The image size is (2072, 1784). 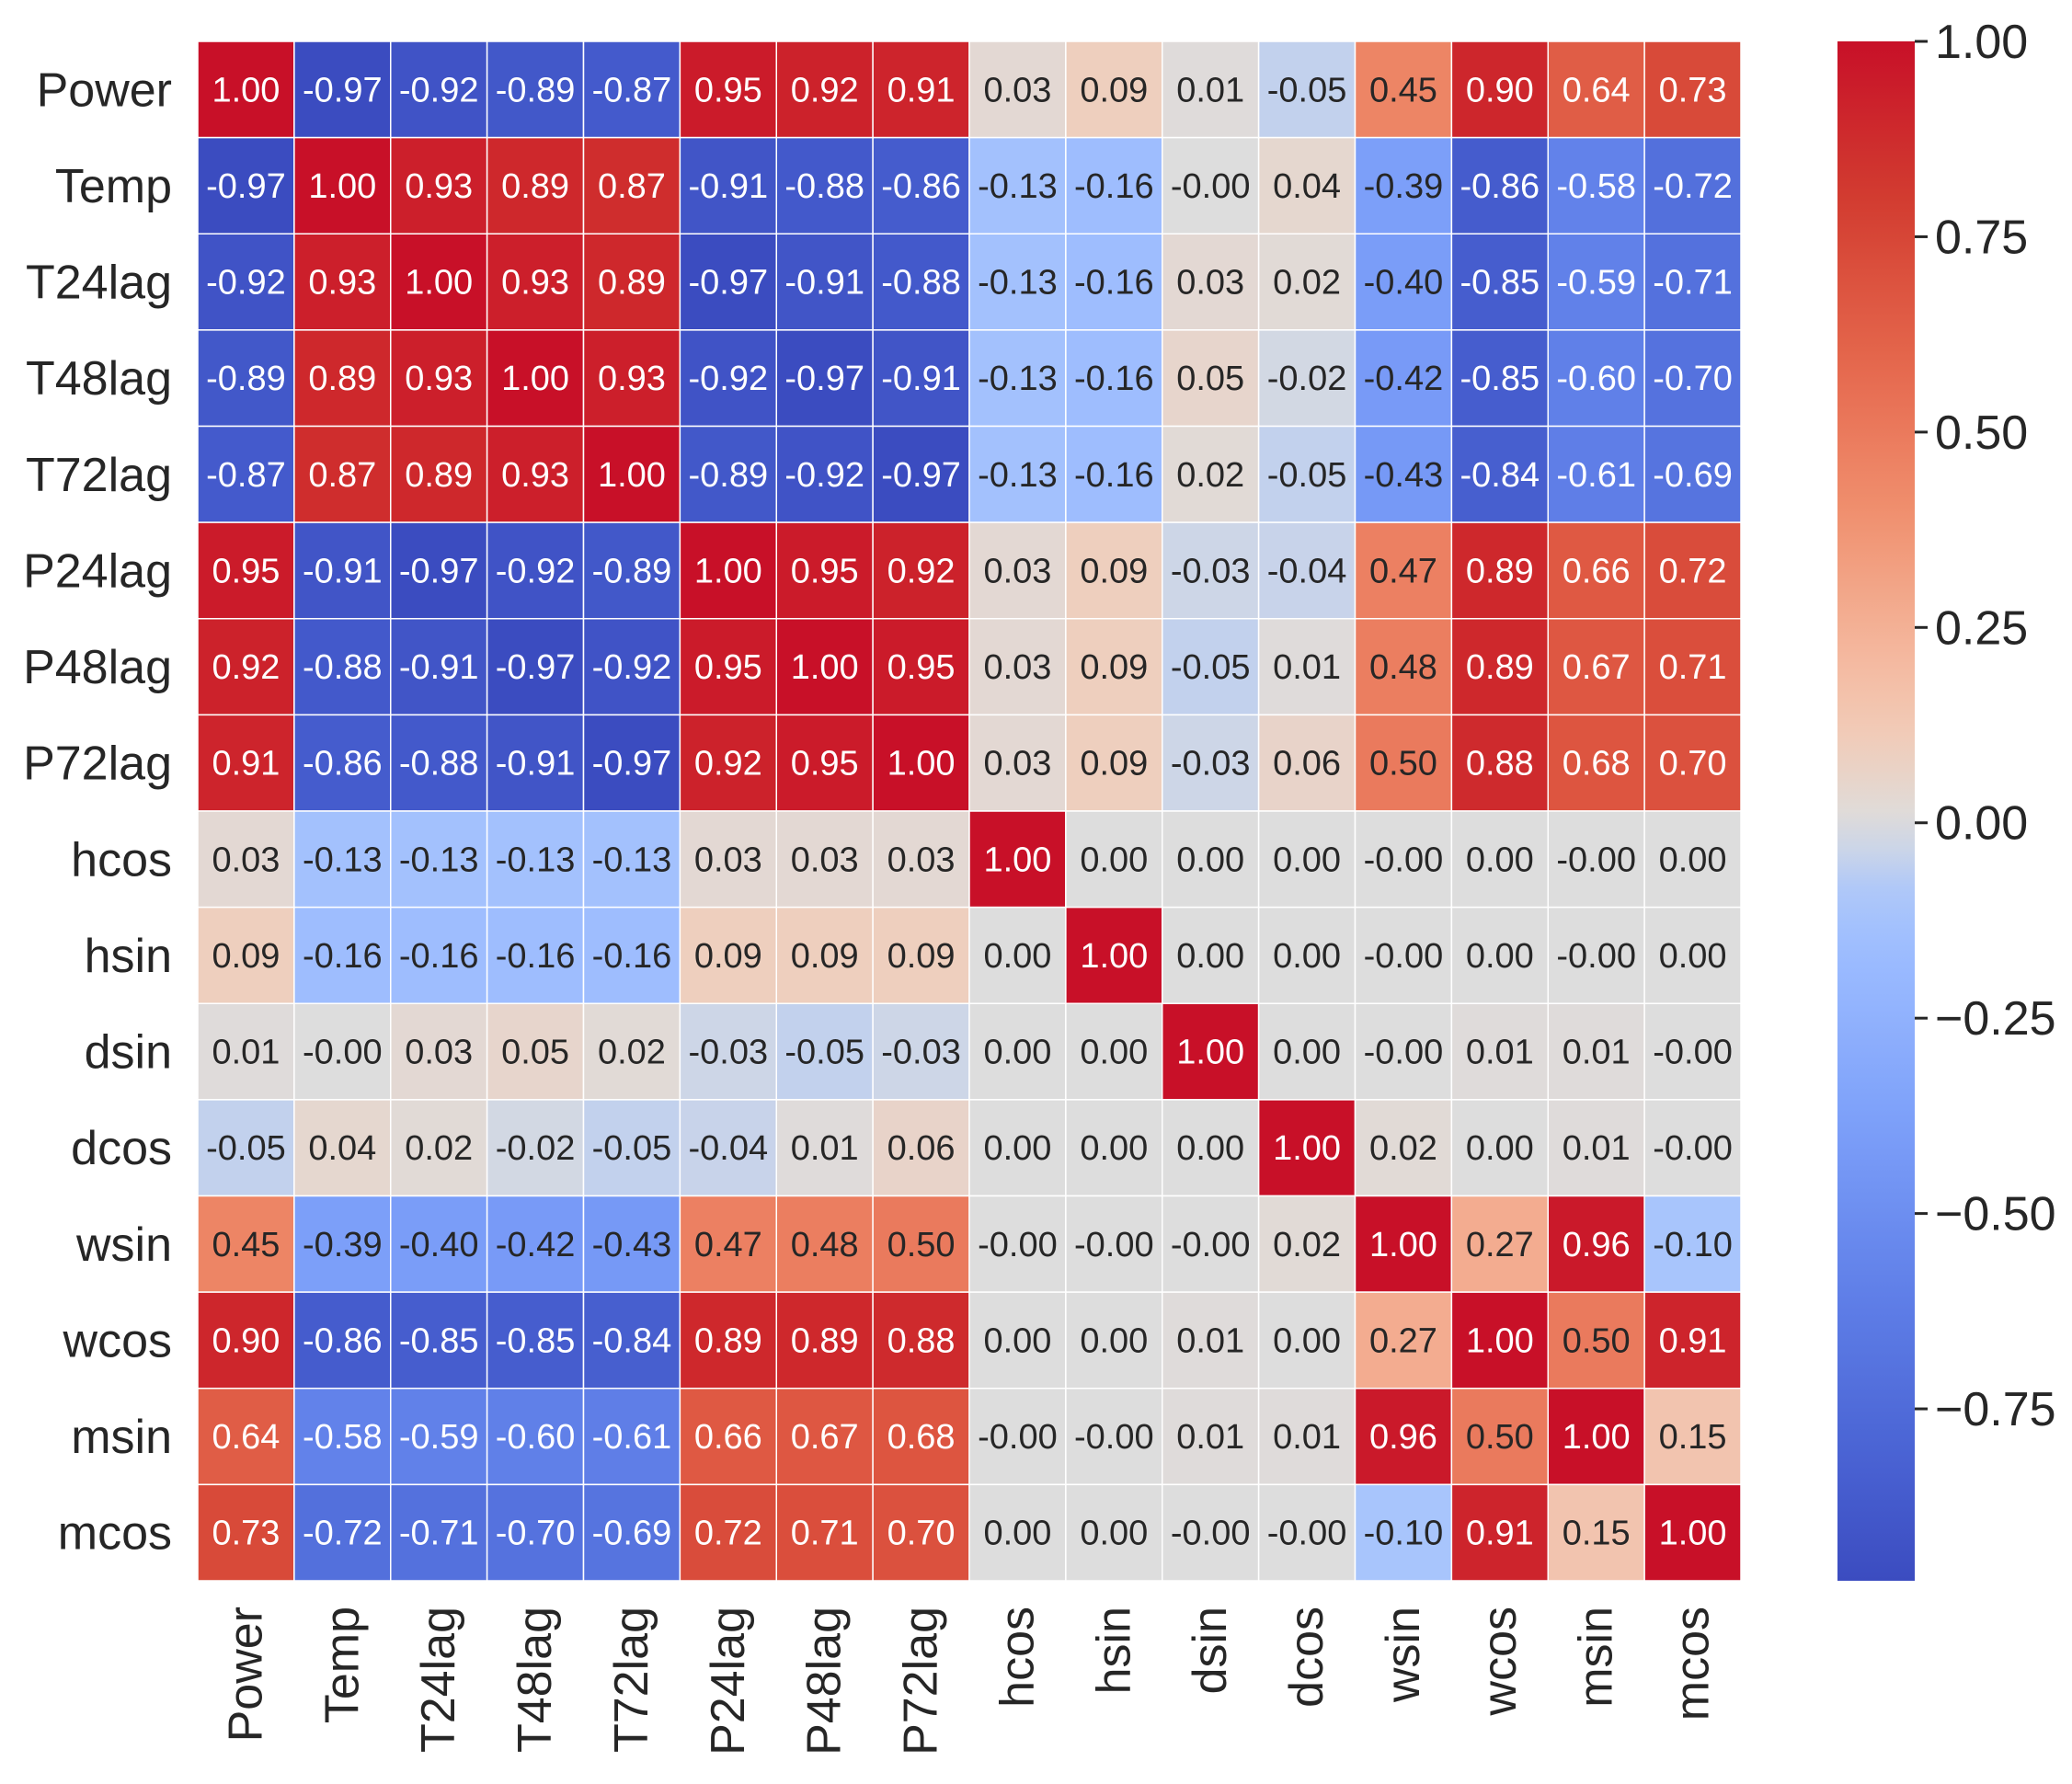 What do you see at coordinates (632, 1245) in the screenshot?
I see `cell-value-label: -0.43` at bounding box center [632, 1245].